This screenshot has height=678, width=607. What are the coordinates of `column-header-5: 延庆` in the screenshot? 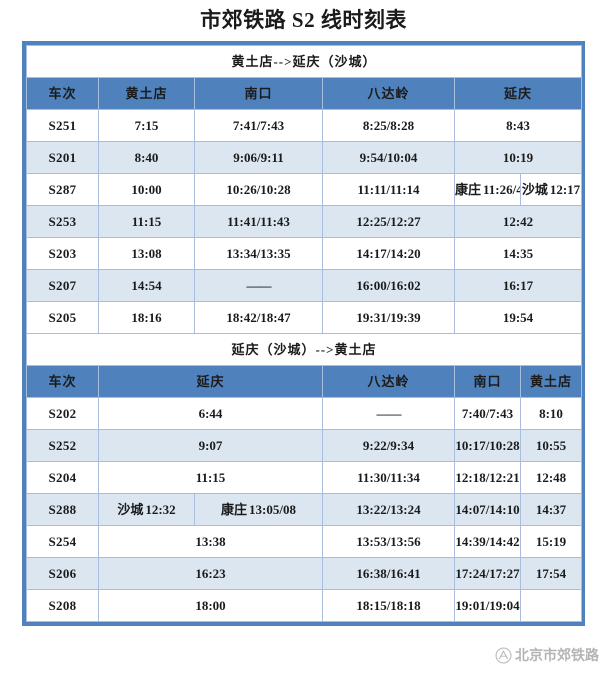 It's located at (518, 94).